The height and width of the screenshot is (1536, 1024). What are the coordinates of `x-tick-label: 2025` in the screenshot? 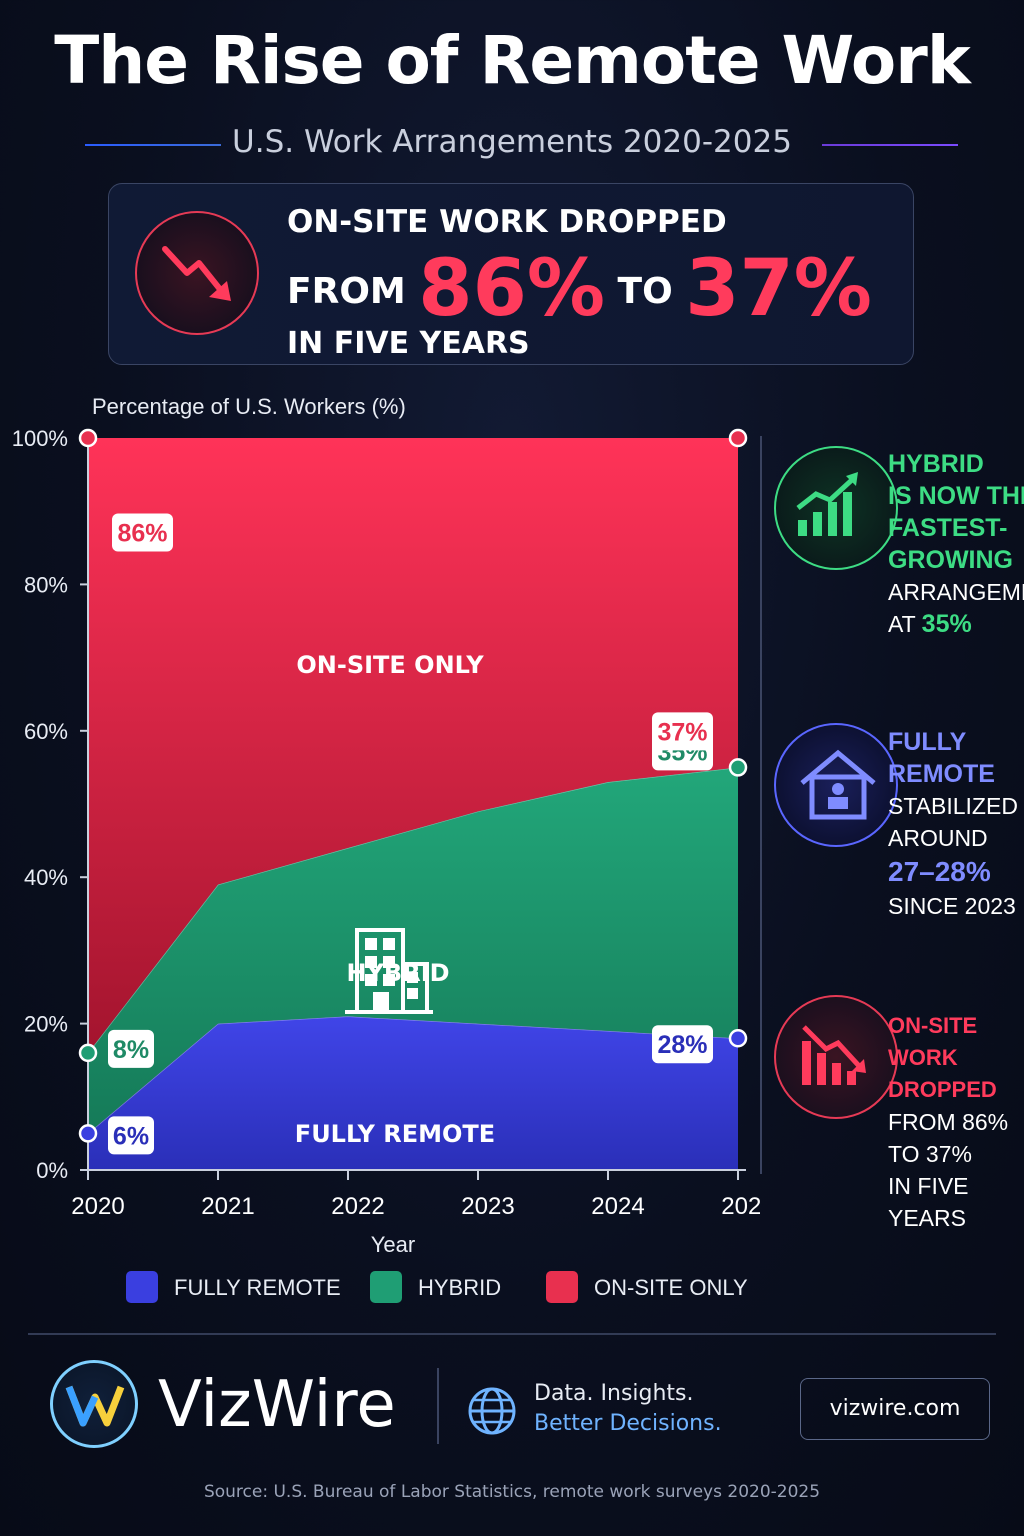 It's located at (740, 1206).